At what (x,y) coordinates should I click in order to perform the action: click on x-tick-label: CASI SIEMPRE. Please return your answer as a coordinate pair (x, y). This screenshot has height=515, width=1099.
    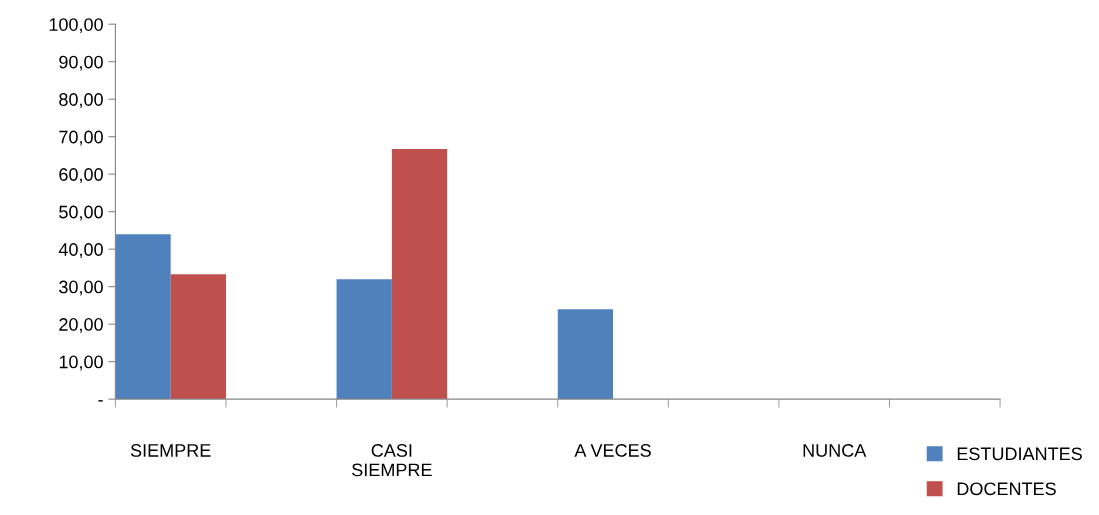
    Looking at the image, I should click on (392, 460).